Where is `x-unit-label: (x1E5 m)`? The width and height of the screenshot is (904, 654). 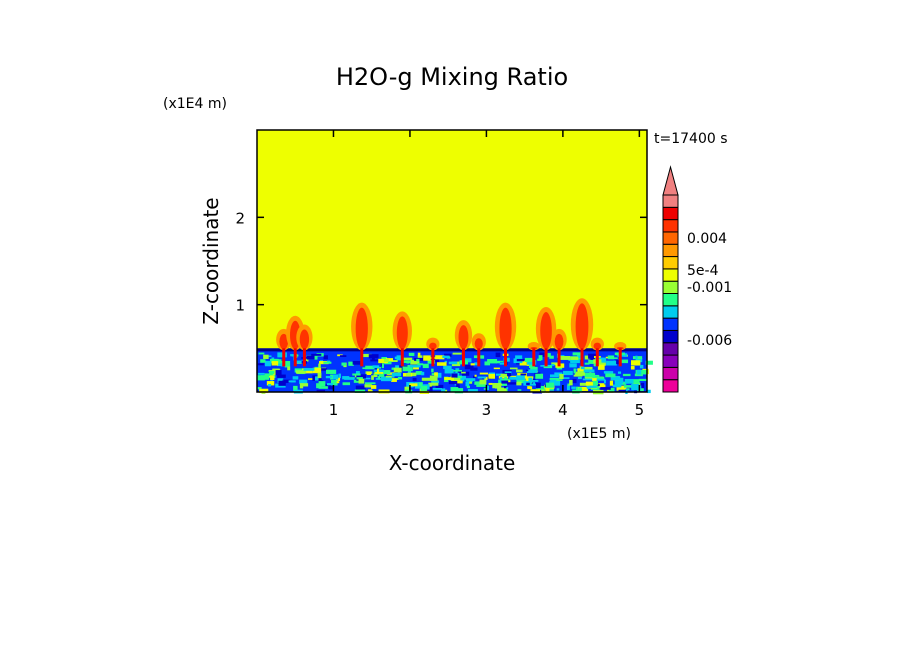 x-unit-label: (x1E5 m) is located at coordinates (599, 434).